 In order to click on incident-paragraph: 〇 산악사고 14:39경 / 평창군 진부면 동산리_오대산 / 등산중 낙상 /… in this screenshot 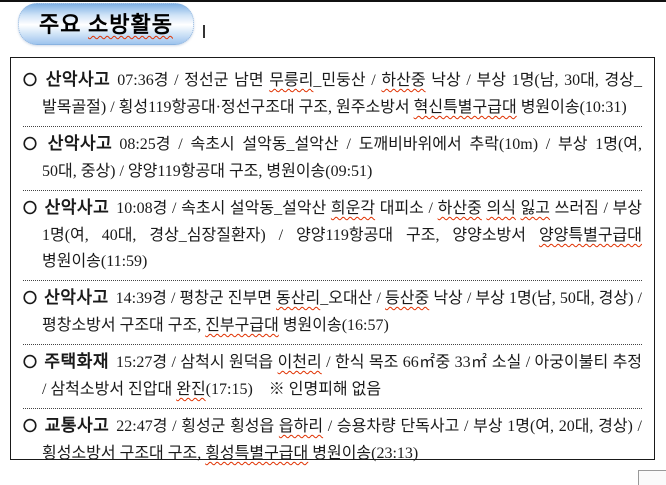, I will do `click(332, 312)`.